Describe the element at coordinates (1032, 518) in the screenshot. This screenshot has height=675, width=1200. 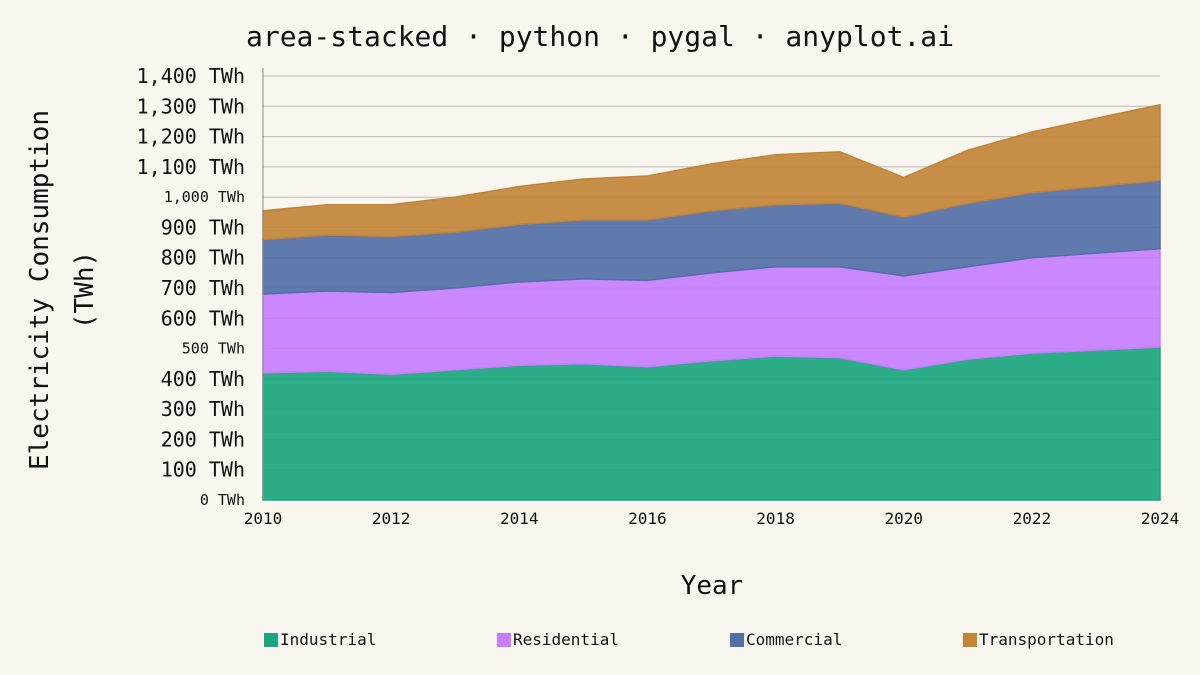
I see `x-tick-label: 2022` at that location.